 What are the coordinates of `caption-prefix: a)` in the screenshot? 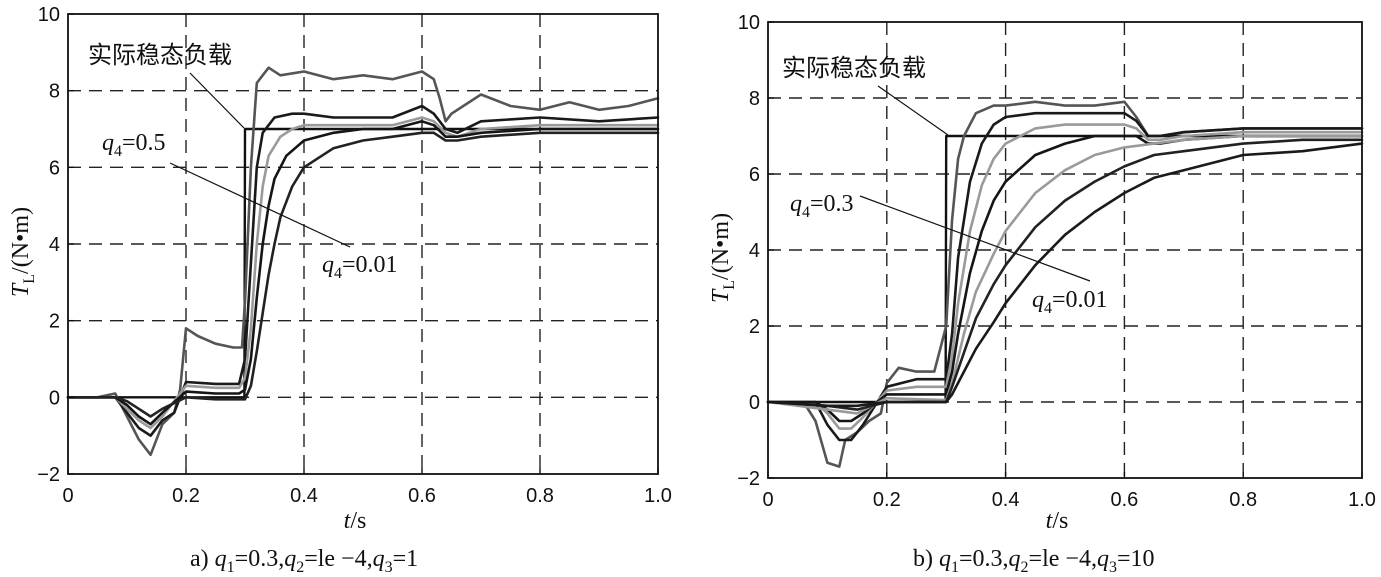 It's located at (202, 559).